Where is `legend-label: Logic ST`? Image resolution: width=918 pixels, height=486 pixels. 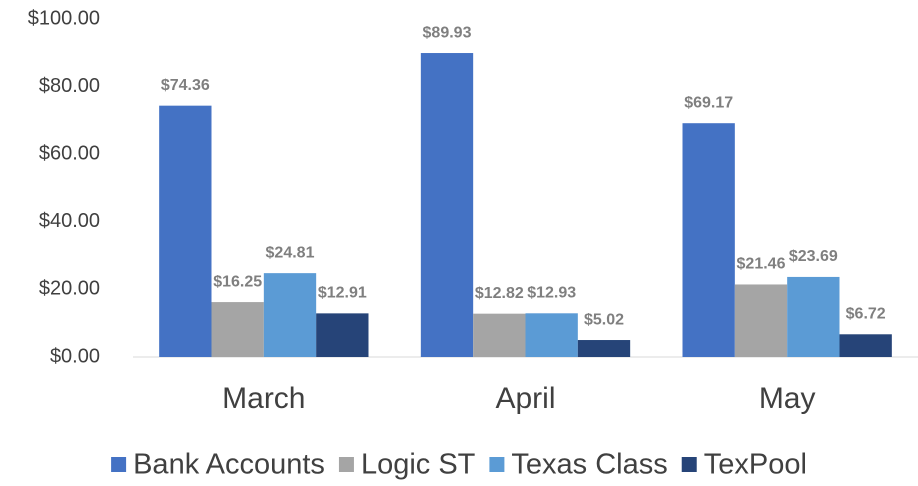 legend-label: Logic ST is located at coordinates (418, 465).